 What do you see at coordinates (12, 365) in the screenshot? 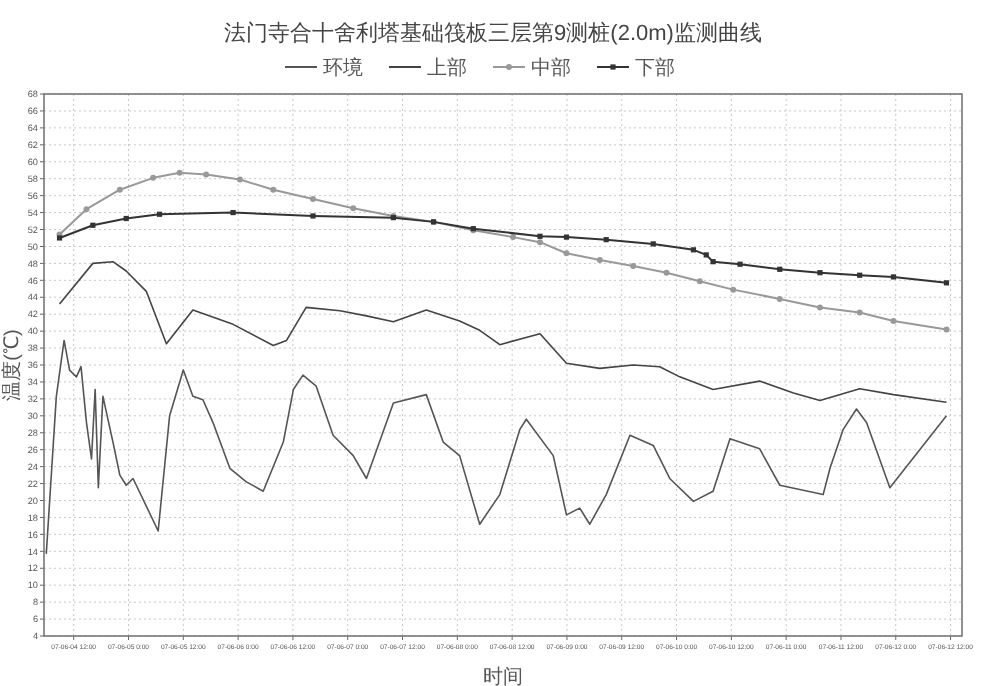
I see `y-axis-title: 温度(℃)` at bounding box center [12, 365].